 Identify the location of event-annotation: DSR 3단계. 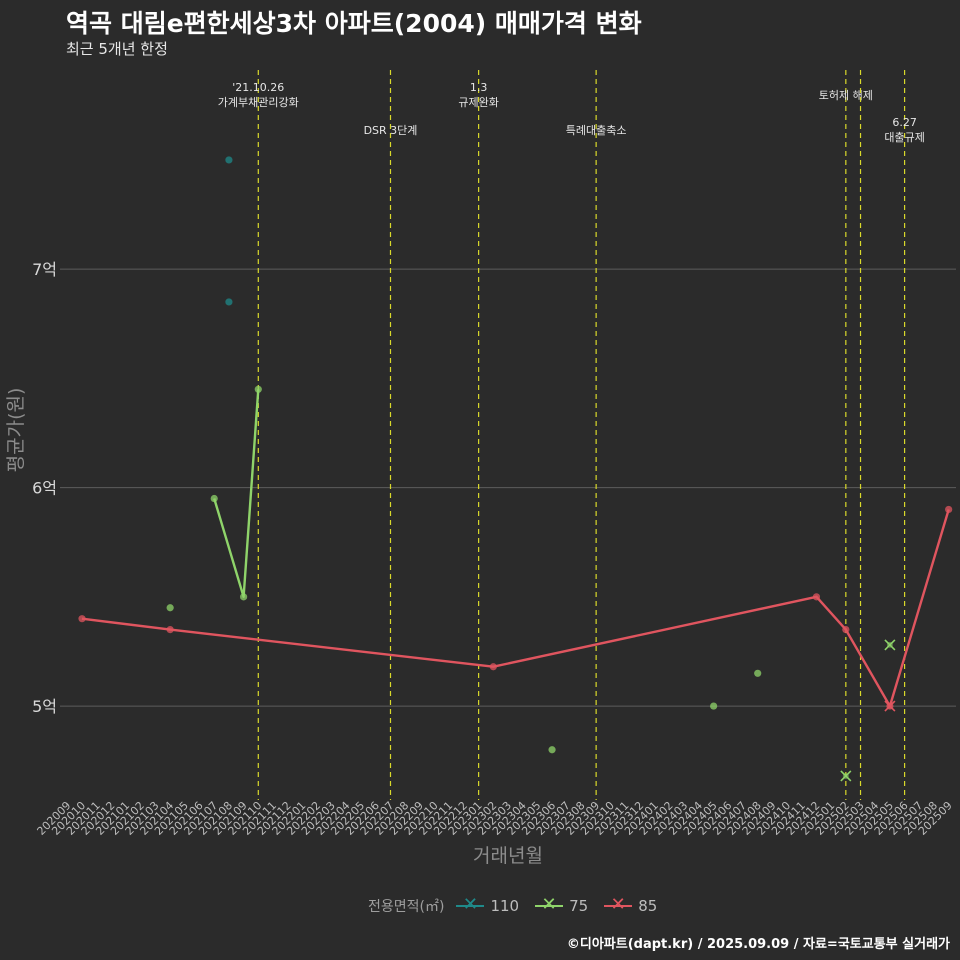
(391, 130).